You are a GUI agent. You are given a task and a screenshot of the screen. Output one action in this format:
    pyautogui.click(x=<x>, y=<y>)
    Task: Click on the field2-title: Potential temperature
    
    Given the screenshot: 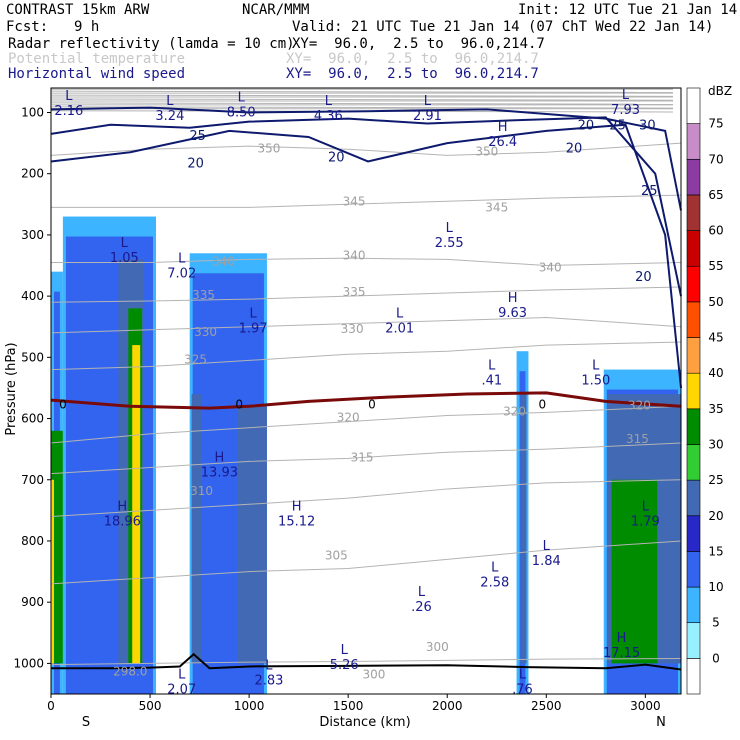 What is the action you would take?
    pyautogui.click(x=97, y=59)
    